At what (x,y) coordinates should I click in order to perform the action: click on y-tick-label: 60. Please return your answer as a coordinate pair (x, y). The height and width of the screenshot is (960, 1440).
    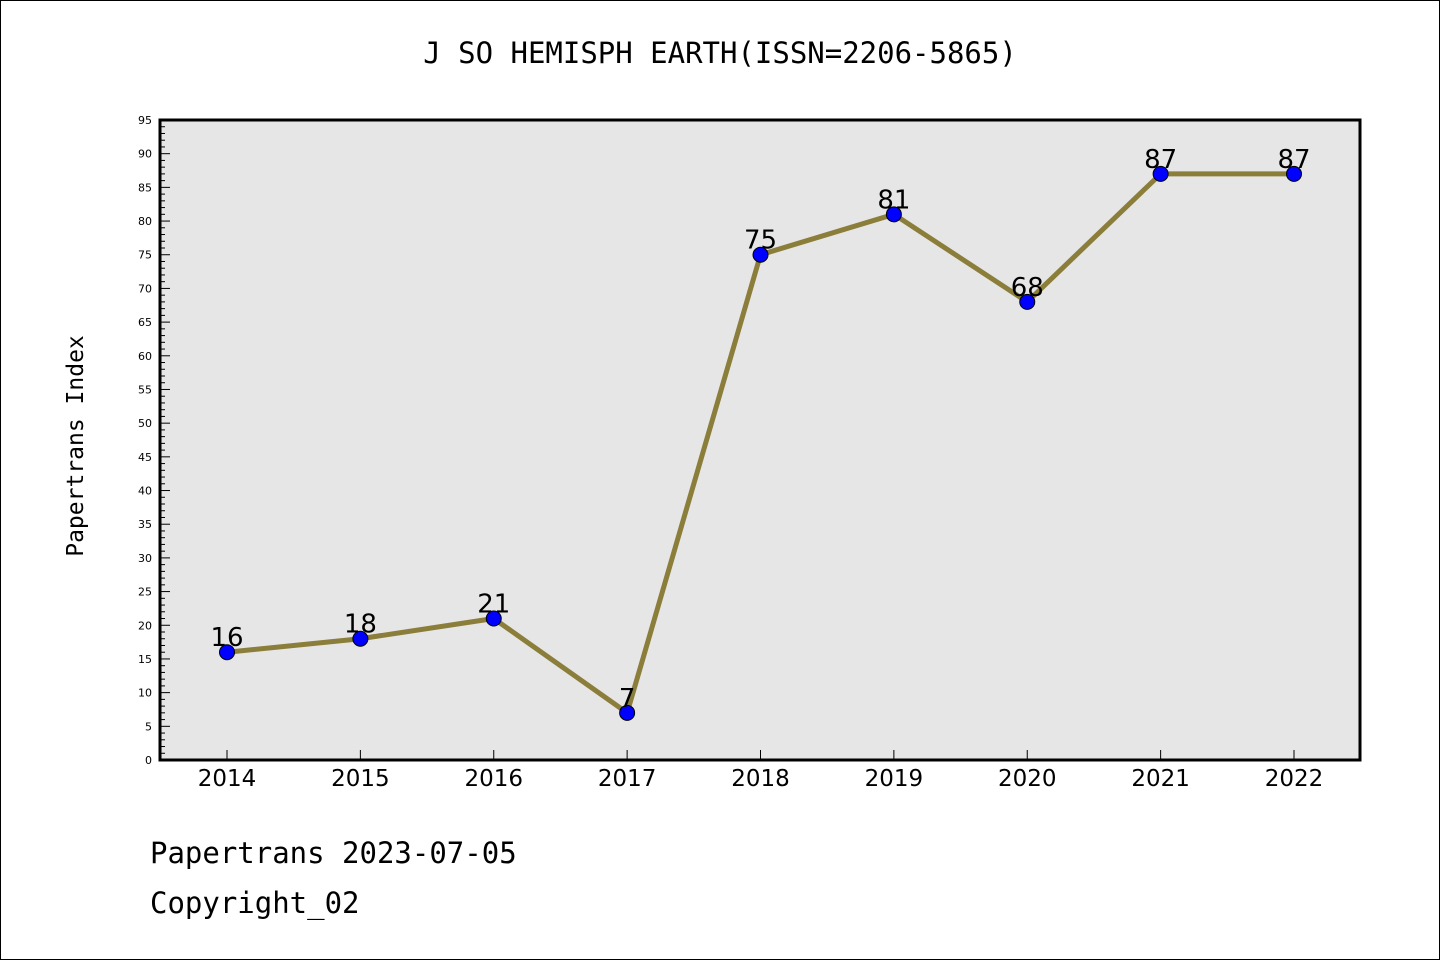
    Looking at the image, I should click on (145, 356).